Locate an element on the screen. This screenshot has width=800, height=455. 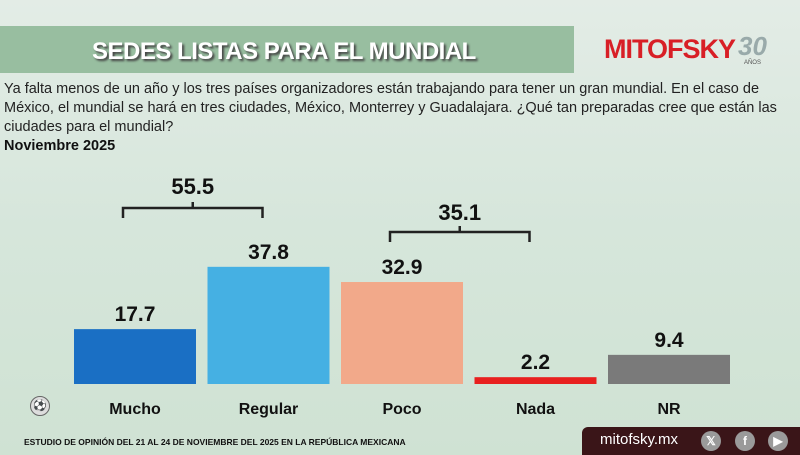
data-label: 17.7 is located at coordinates (135, 314).